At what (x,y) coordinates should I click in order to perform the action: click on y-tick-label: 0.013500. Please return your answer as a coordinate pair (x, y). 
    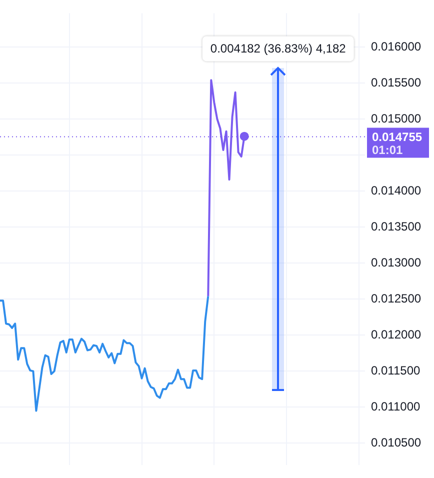
    Looking at the image, I should click on (396, 226).